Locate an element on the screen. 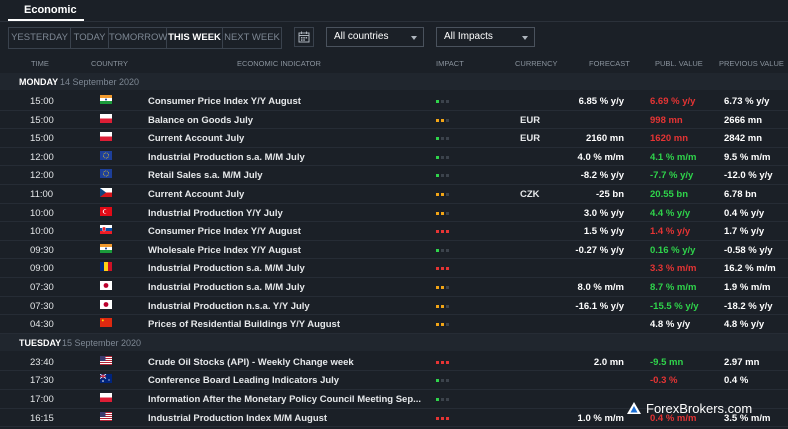 The image size is (788, 429). tab-economic: Economic is located at coordinates (50, 10).